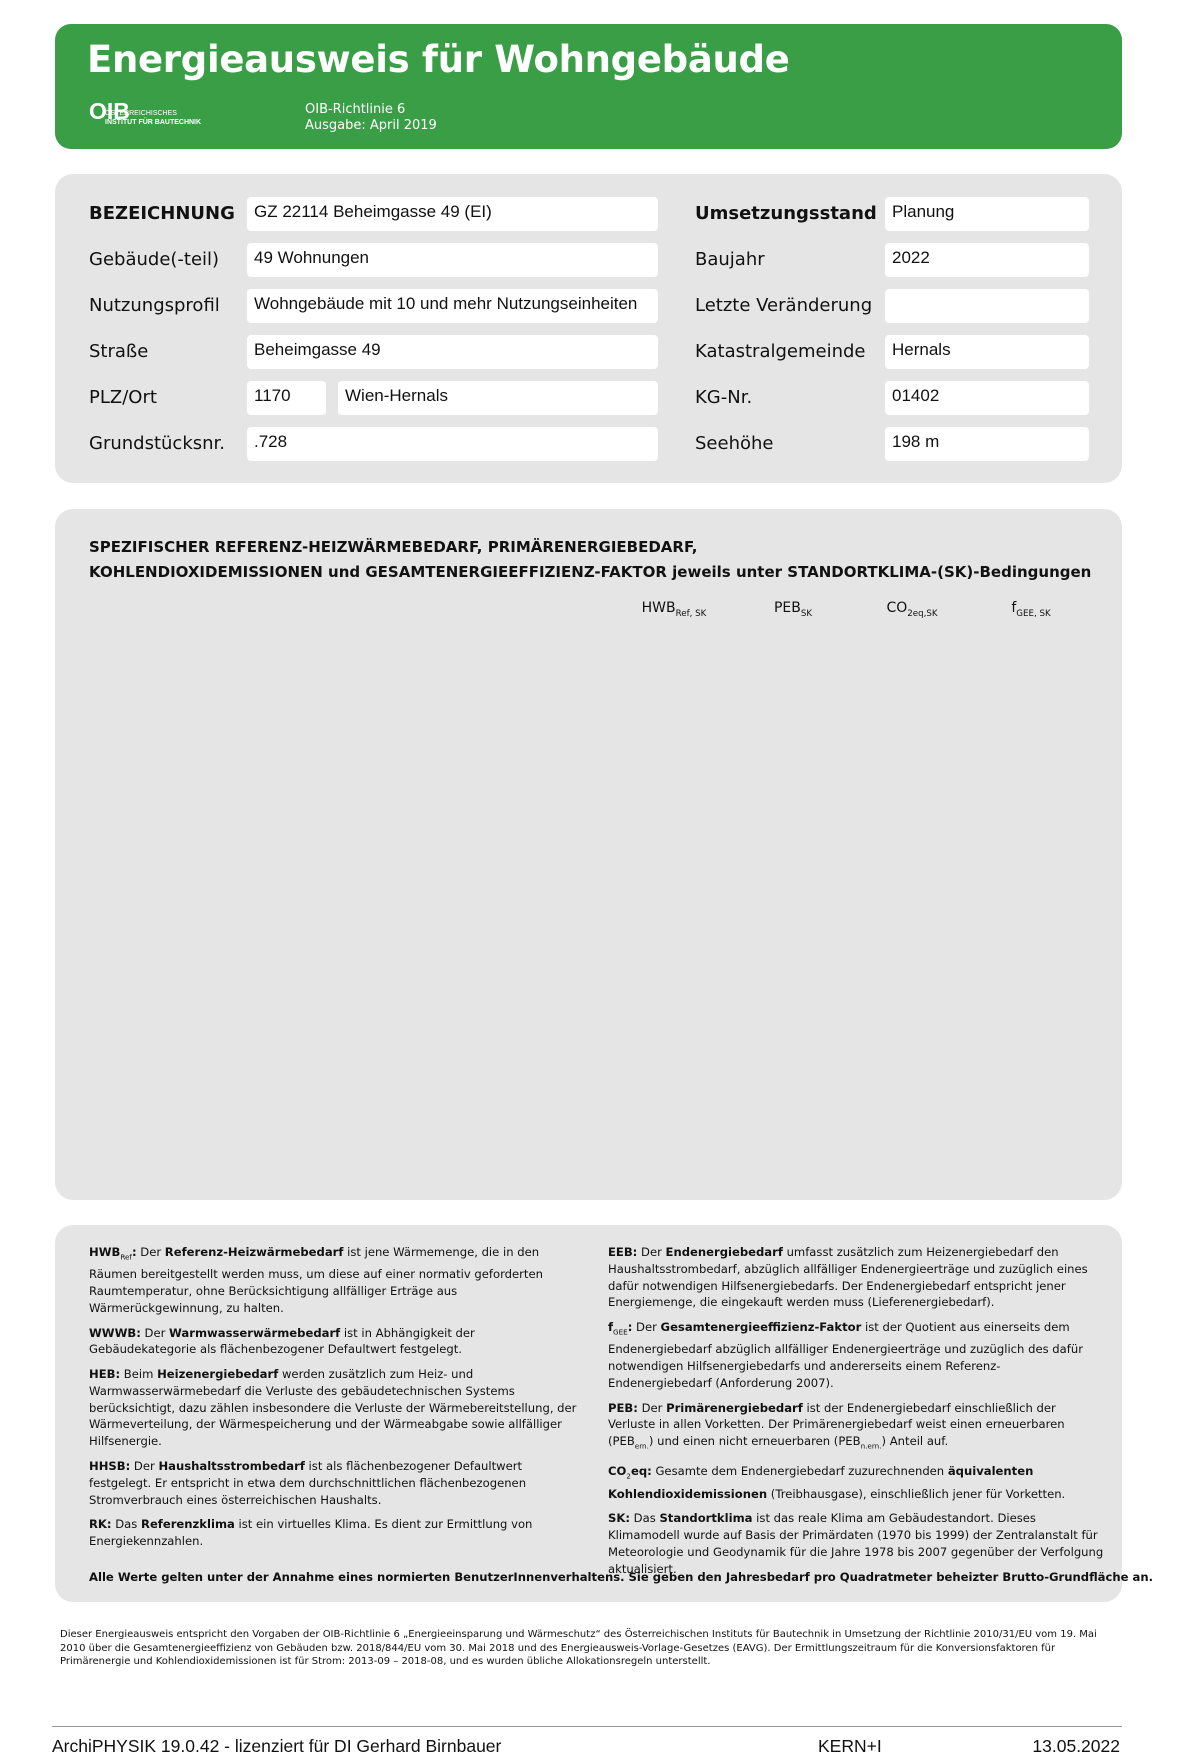  Describe the element at coordinates (850, 1746) in the screenshot. I see `company: KERN+I` at that location.